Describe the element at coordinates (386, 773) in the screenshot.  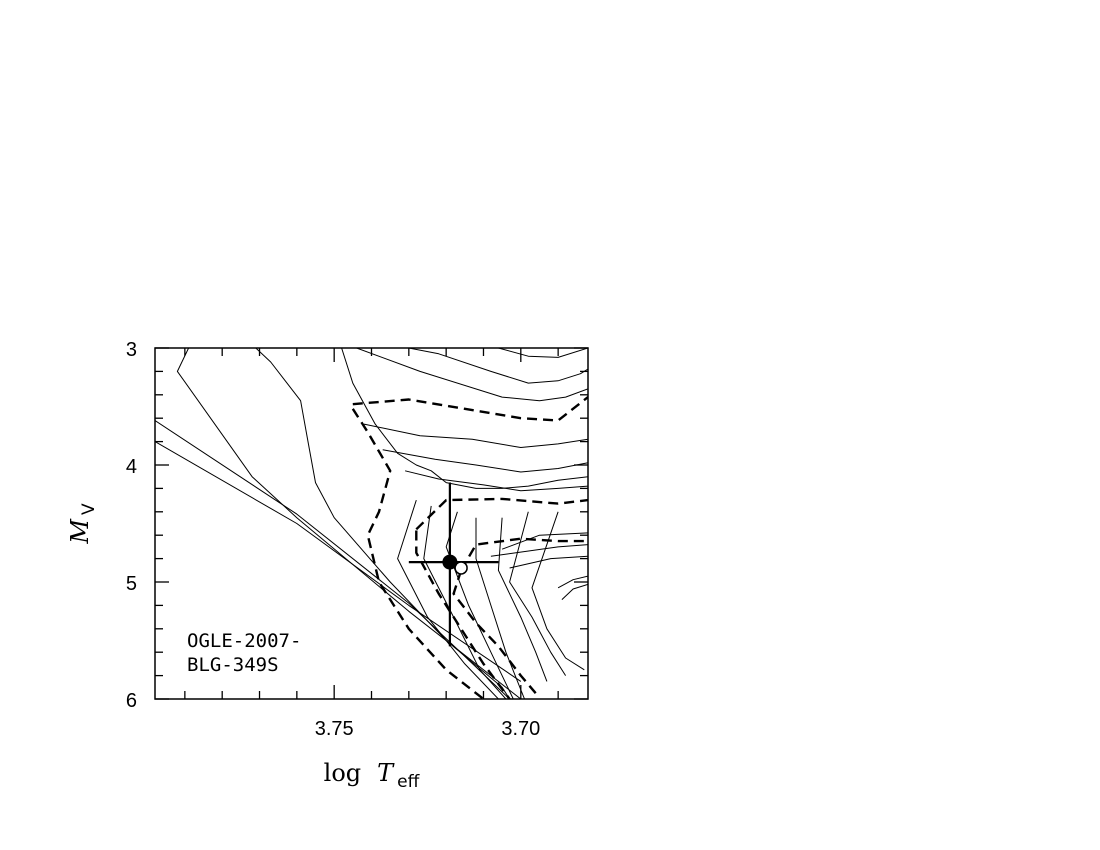
I see `x-axis-label-var: T` at that location.